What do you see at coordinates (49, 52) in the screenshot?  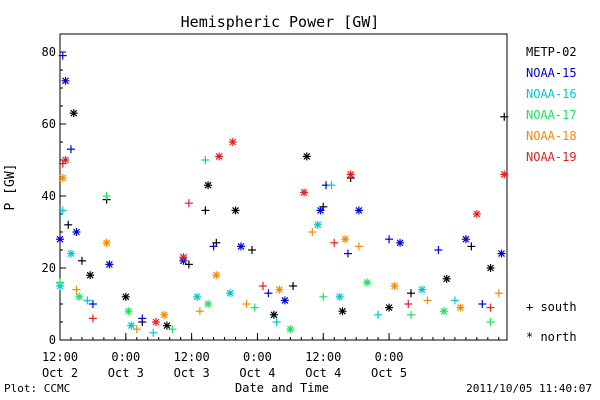 I see `y-tick-label: 80` at bounding box center [49, 52].